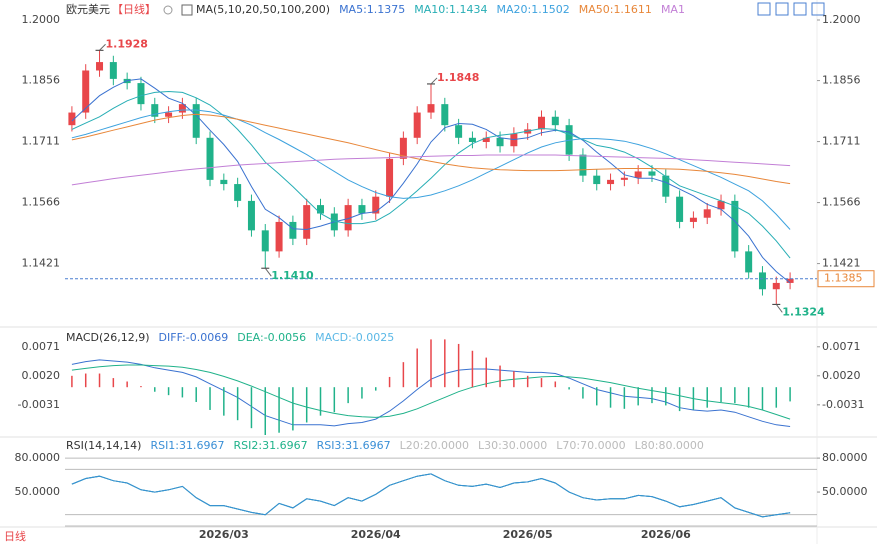 Image resolution: width=877 pixels, height=544 pixels. Describe the element at coordinates (512, 445) in the screenshot. I see `legend-entry: L30:30.0000` at that location.